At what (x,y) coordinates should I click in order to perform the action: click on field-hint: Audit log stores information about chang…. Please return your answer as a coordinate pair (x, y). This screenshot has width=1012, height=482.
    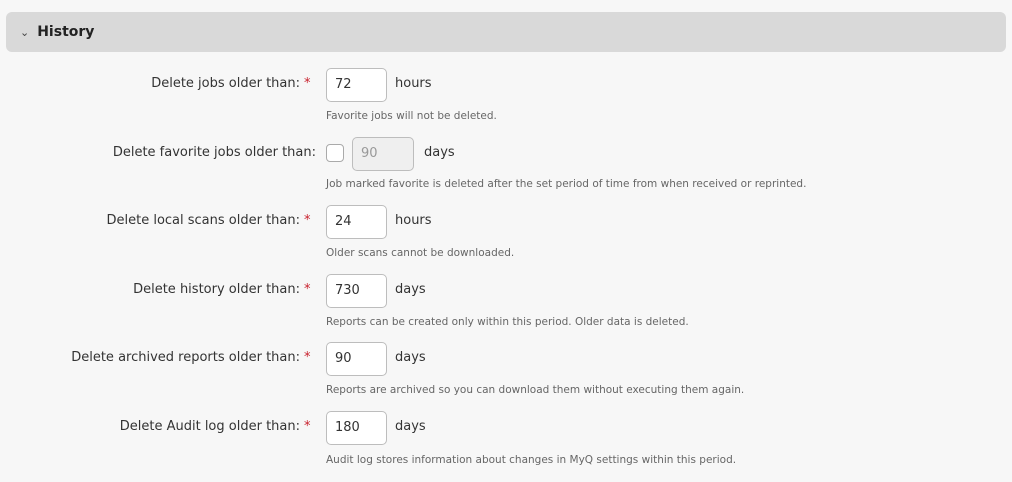
    Looking at the image, I should click on (531, 460).